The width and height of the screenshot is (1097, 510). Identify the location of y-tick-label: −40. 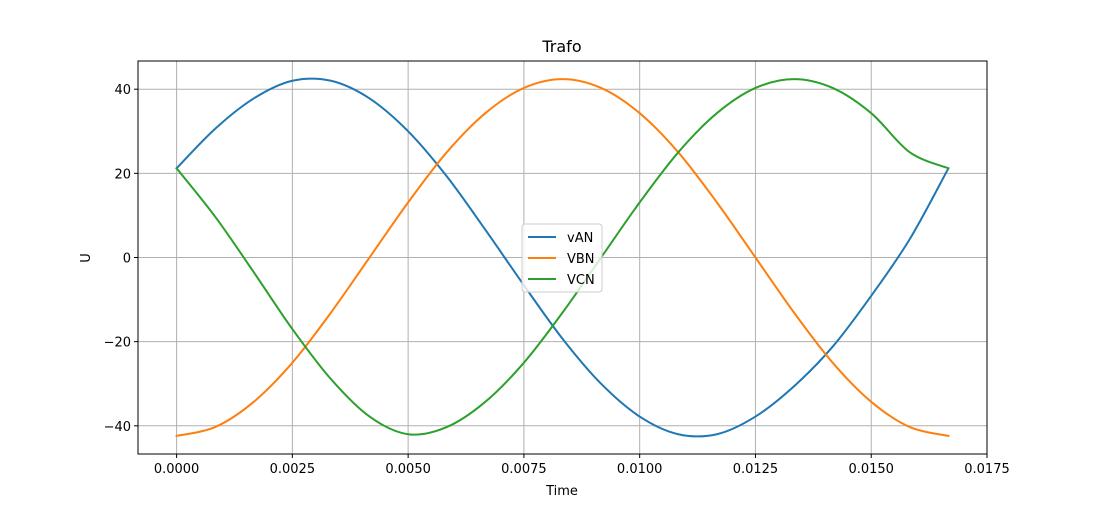
(117, 427).